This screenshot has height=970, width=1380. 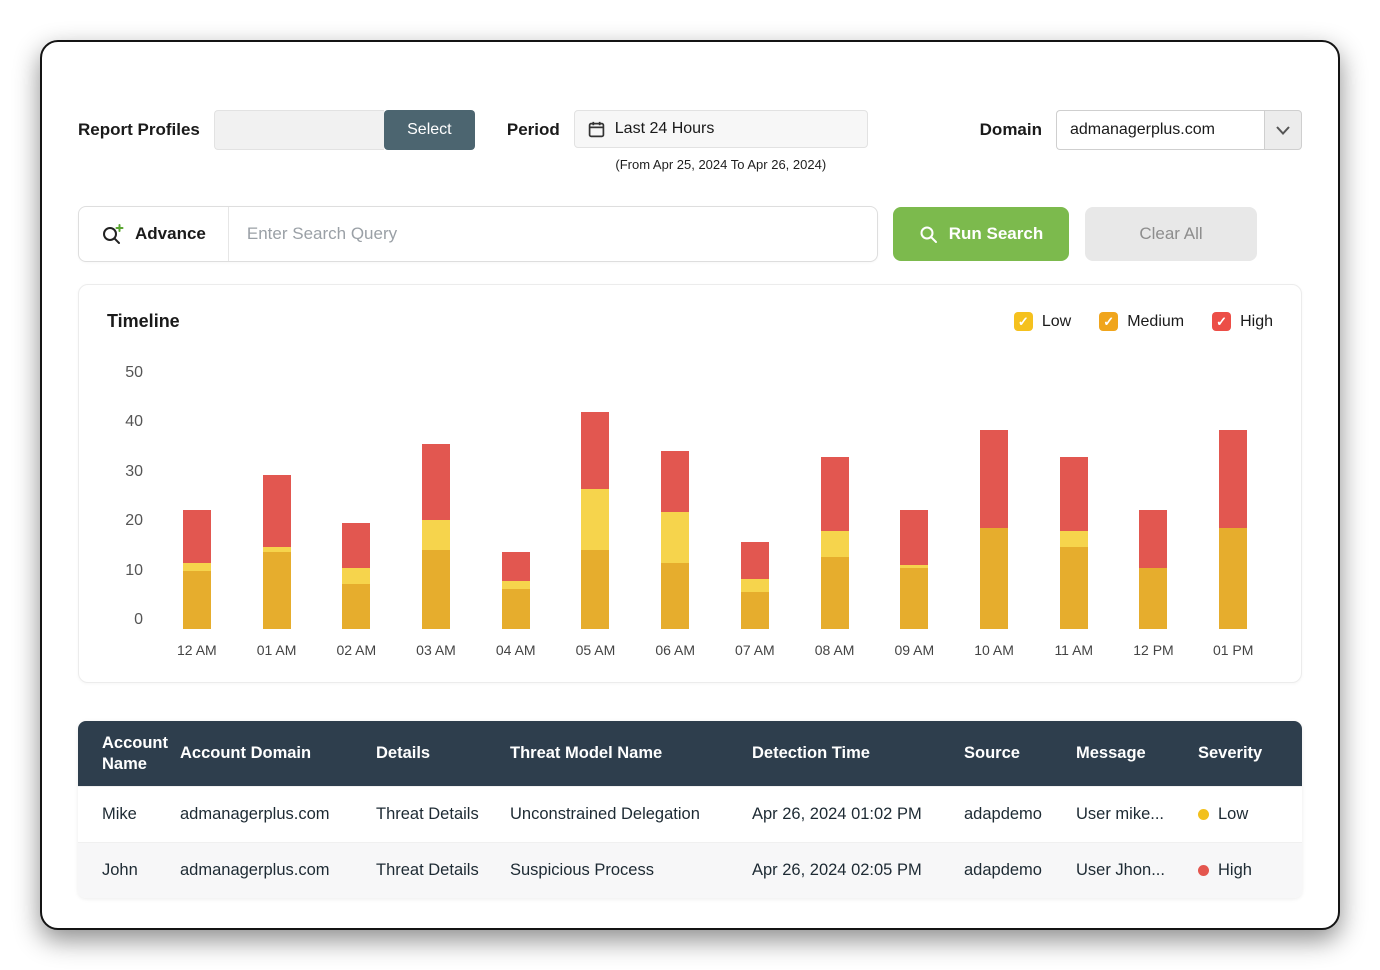 What do you see at coordinates (755, 650) in the screenshot?
I see `x-axis-label: 07 AM` at bounding box center [755, 650].